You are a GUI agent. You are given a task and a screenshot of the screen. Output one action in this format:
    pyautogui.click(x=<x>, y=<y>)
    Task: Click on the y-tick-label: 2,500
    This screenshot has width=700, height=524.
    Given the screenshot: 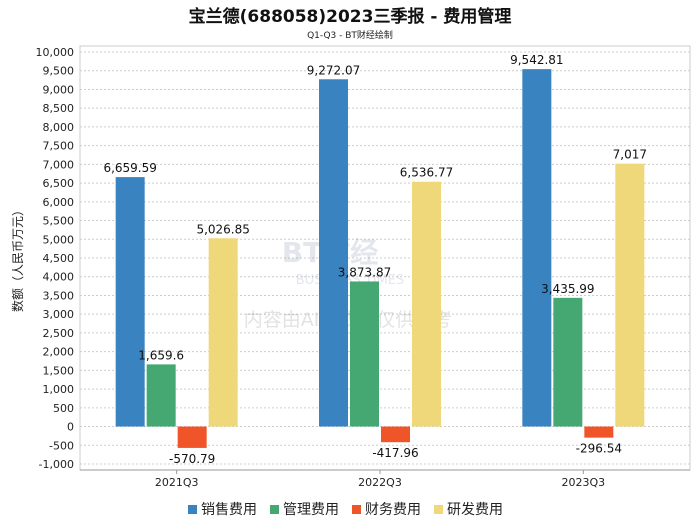 What is the action you would take?
    pyautogui.click(x=59, y=333)
    